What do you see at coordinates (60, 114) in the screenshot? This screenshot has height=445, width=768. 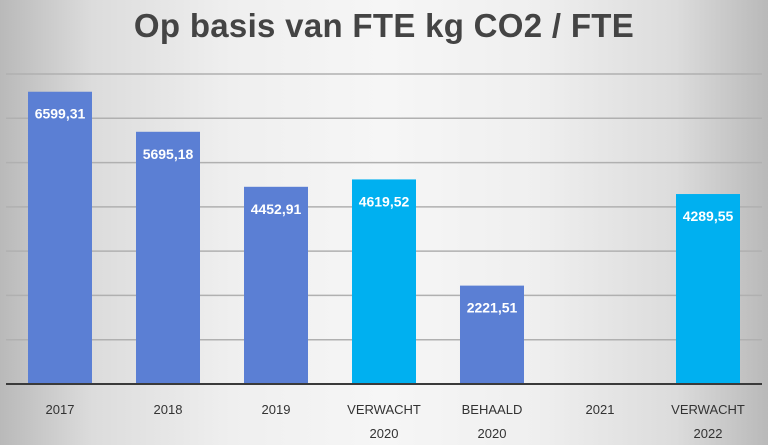 I see `data-label-0: 6599,31` at bounding box center [60, 114].